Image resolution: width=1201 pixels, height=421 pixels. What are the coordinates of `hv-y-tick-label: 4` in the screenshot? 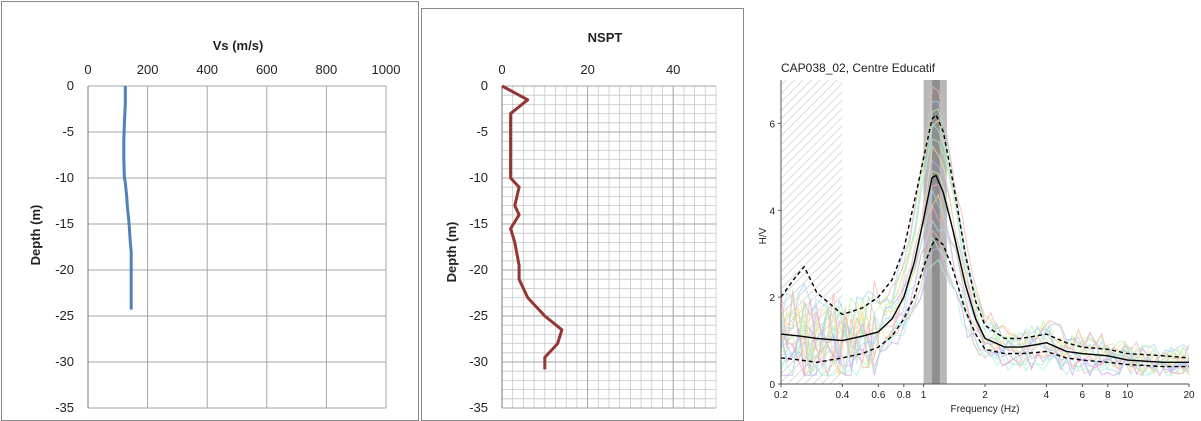 It's located at (772, 211).